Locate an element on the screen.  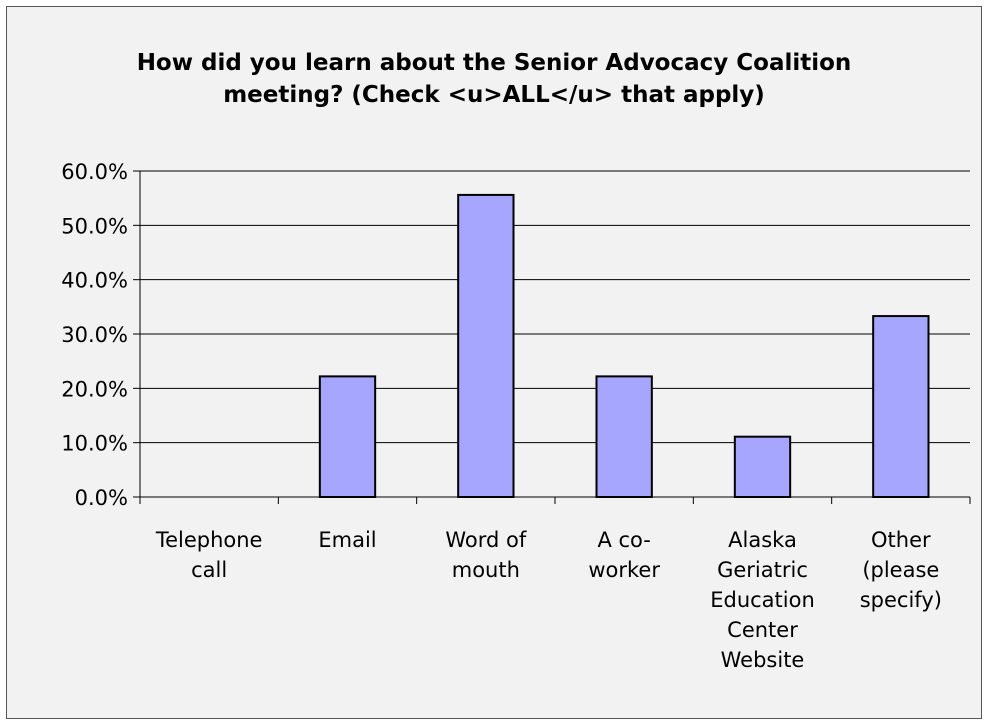
y-tick-label: 0.0% is located at coordinates (101, 498).